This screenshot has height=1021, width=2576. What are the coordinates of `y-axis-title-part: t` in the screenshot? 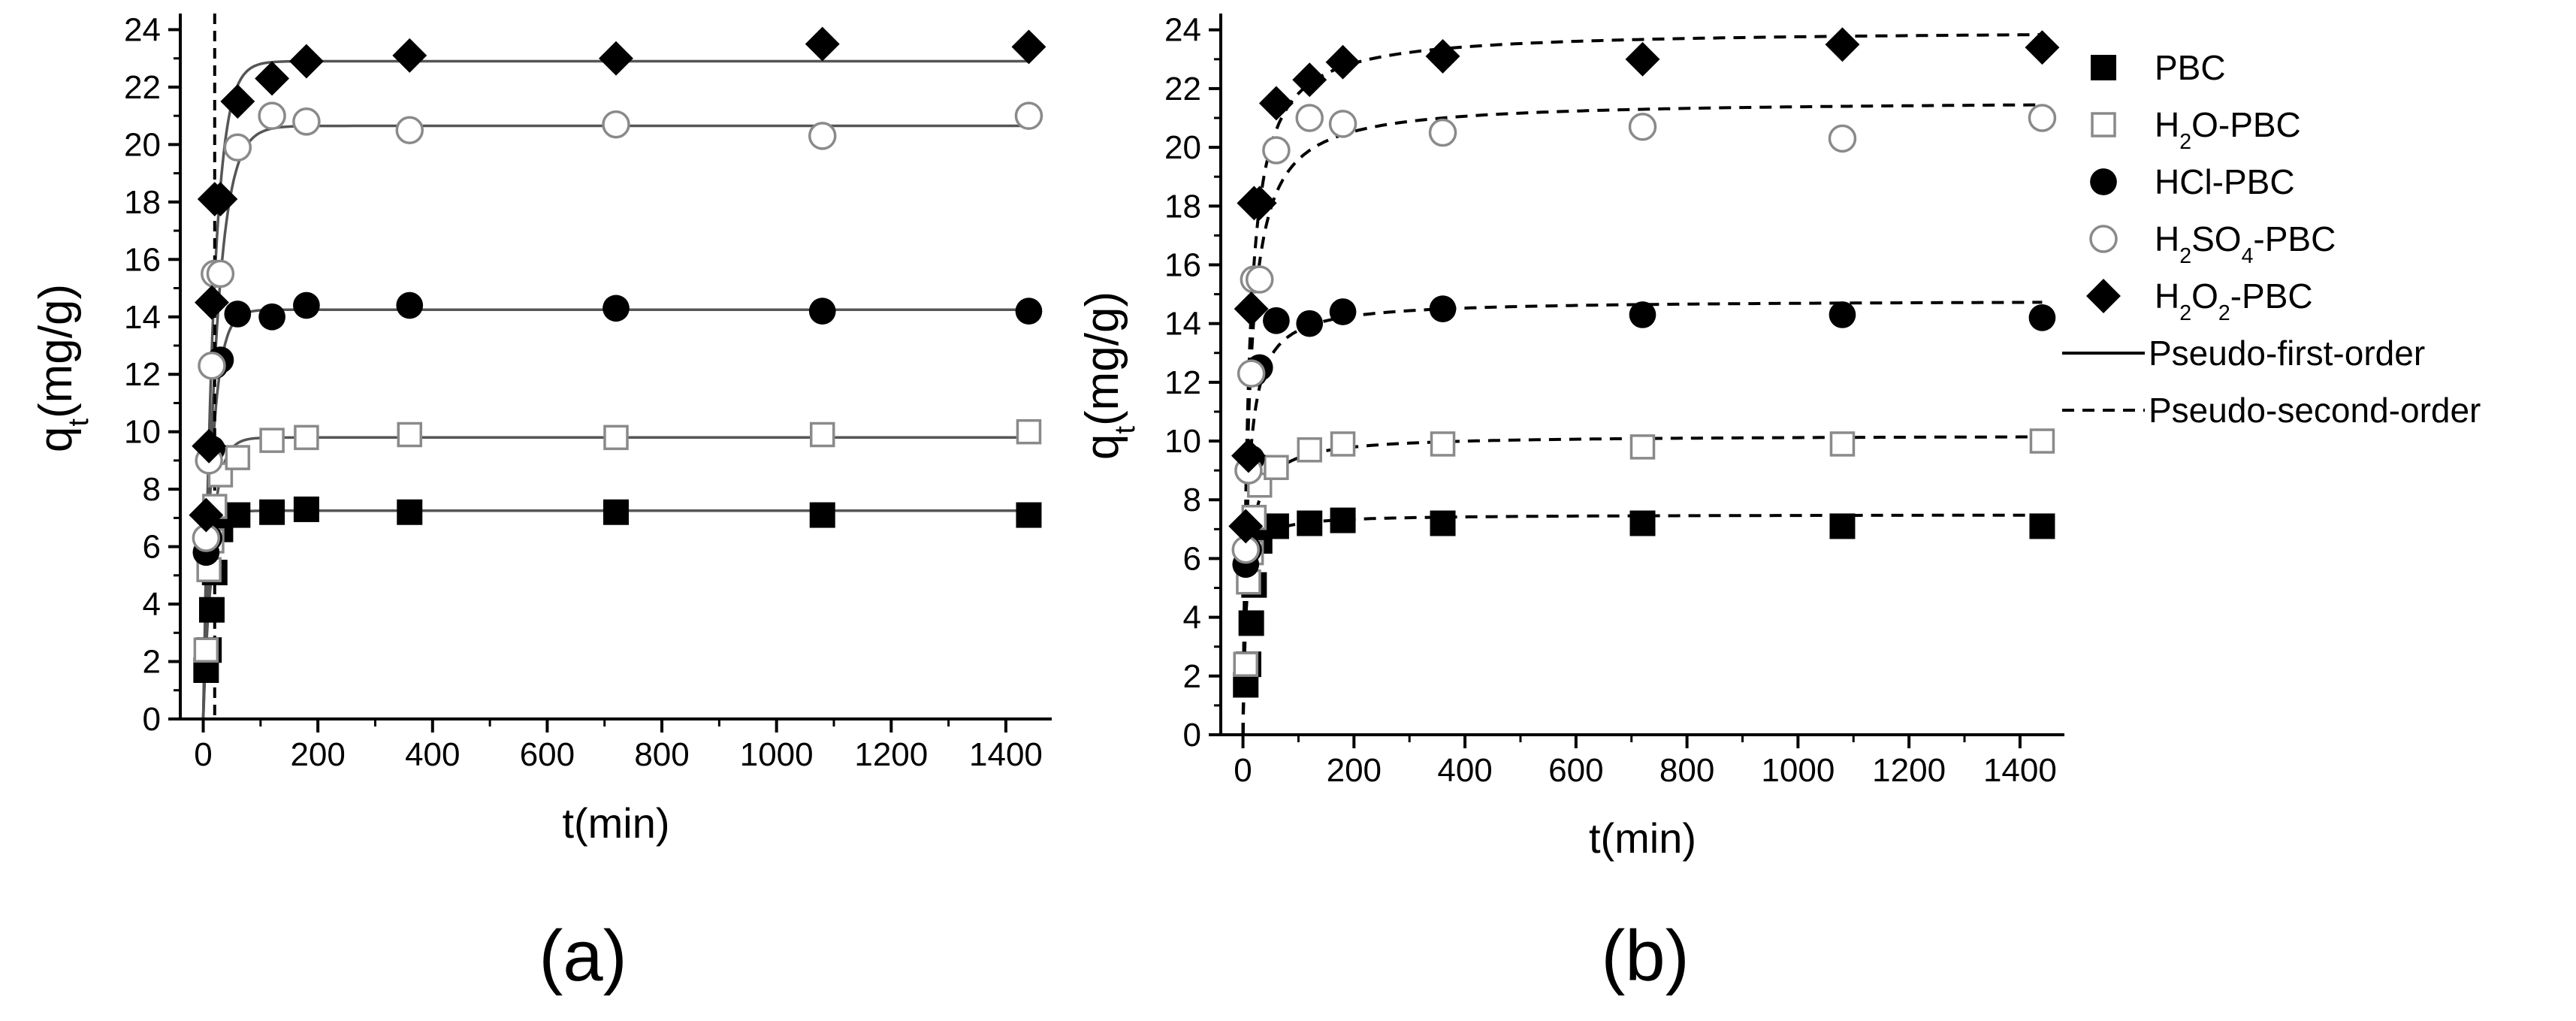 It's located at (1125, 430).